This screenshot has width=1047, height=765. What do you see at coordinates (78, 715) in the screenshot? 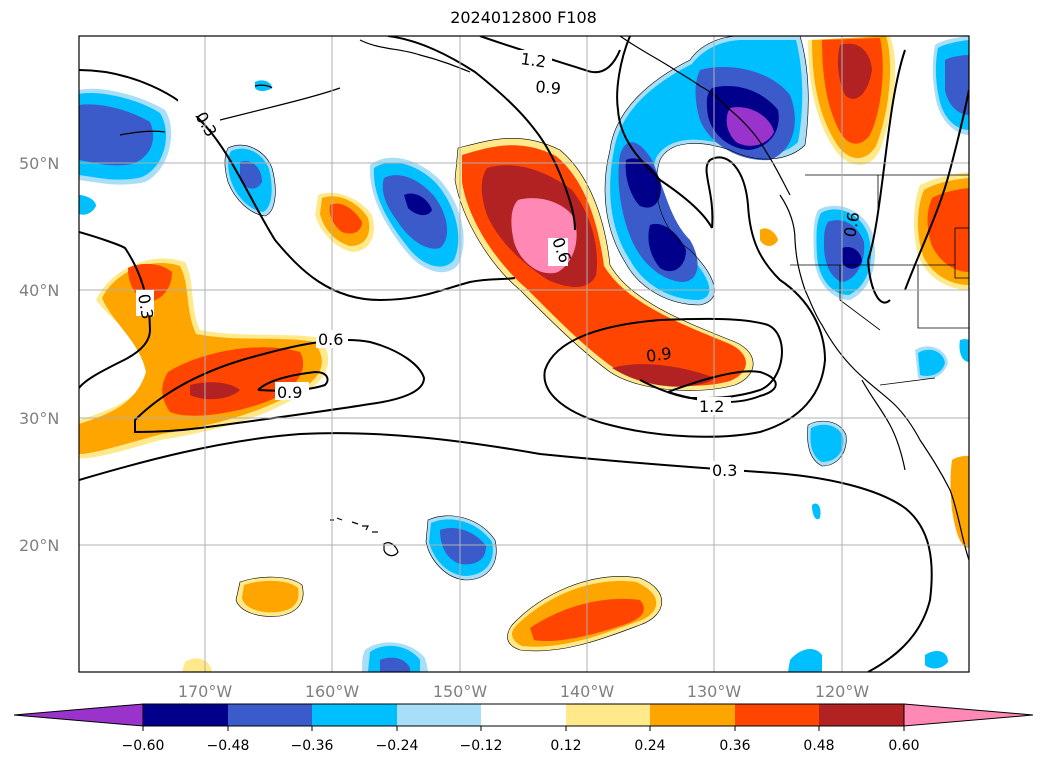
I see `colorbar-extend-min` at bounding box center [78, 715].